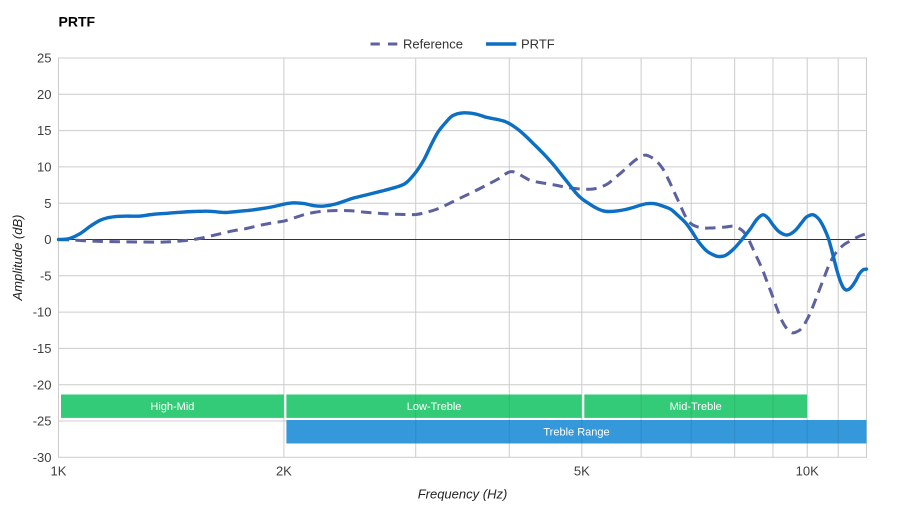  Describe the element at coordinates (44, 167) in the screenshot. I see `svg-text: 10` at that location.